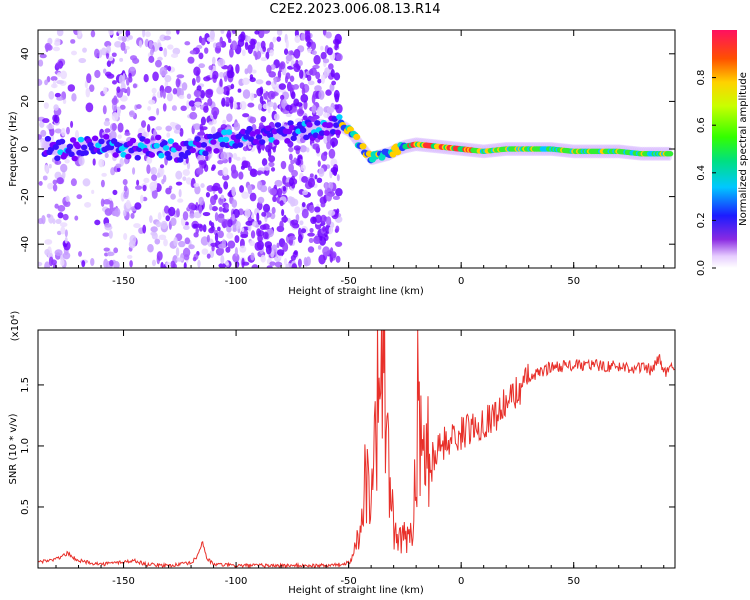 Image resolution: width=750 pixels, height=600 pixels. Describe the element at coordinates (701, 78) in the screenshot. I see `colorbar-tick-label: 0.8` at that location.